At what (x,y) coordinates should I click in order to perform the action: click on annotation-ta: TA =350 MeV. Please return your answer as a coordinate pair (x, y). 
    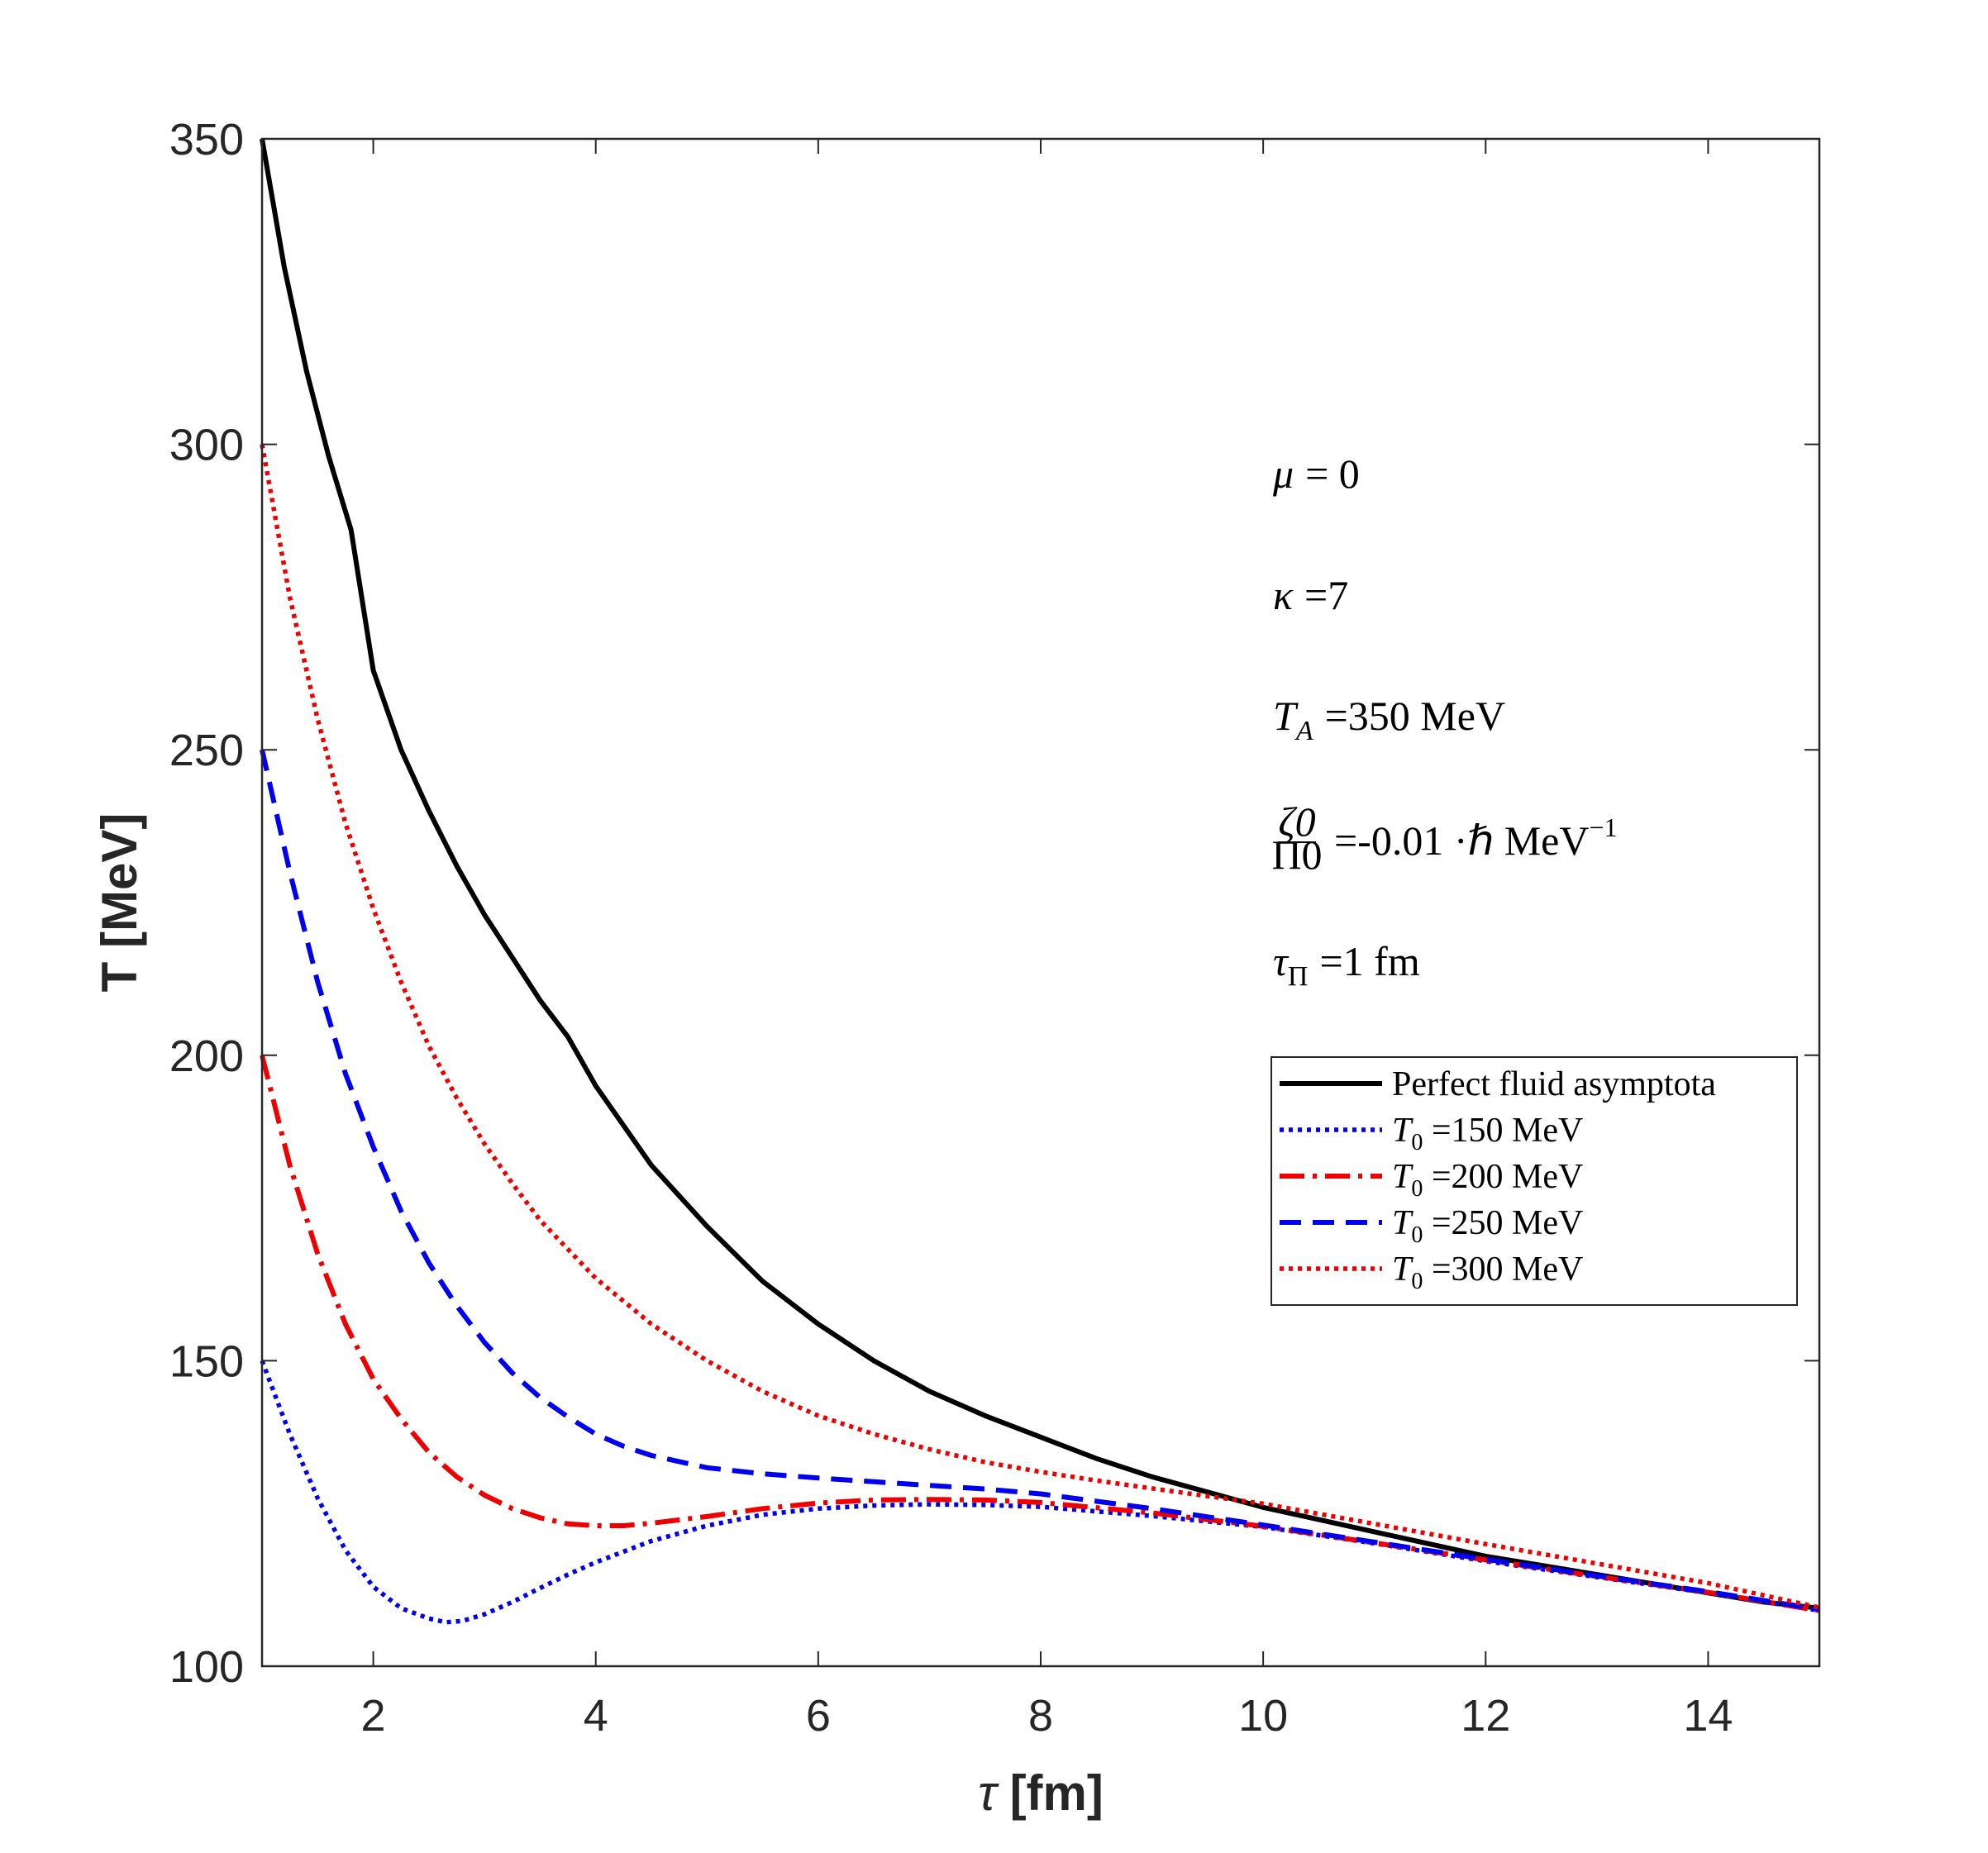
    Looking at the image, I should click on (1389, 719).